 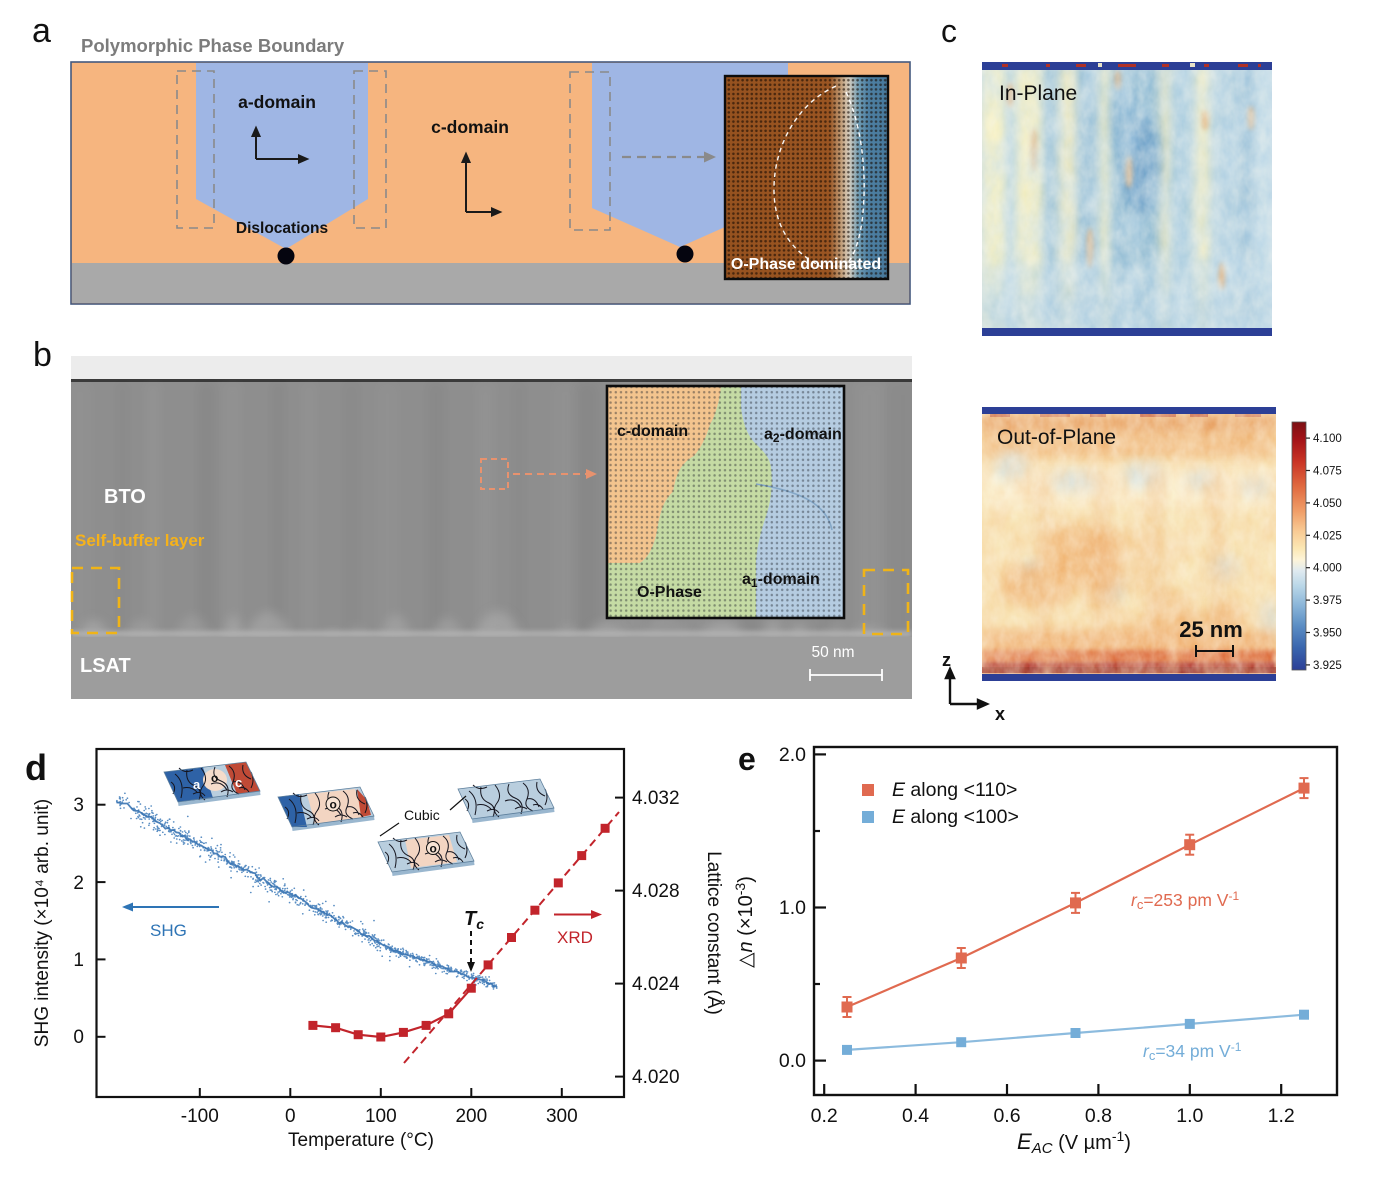 I want to click on svg-text: 0.0, so click(x=792, y=1061).